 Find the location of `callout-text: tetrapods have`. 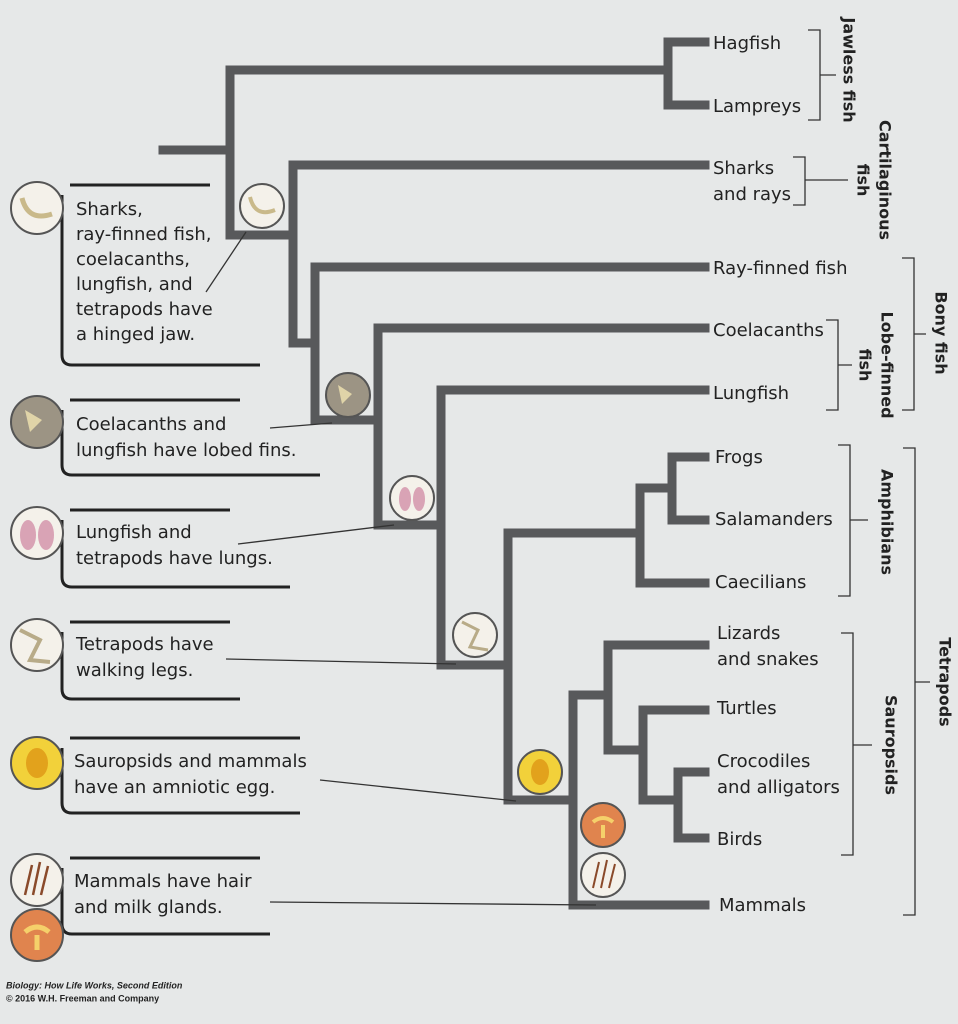

callout-text: tetrapods have is located at coordinates (144, 309).